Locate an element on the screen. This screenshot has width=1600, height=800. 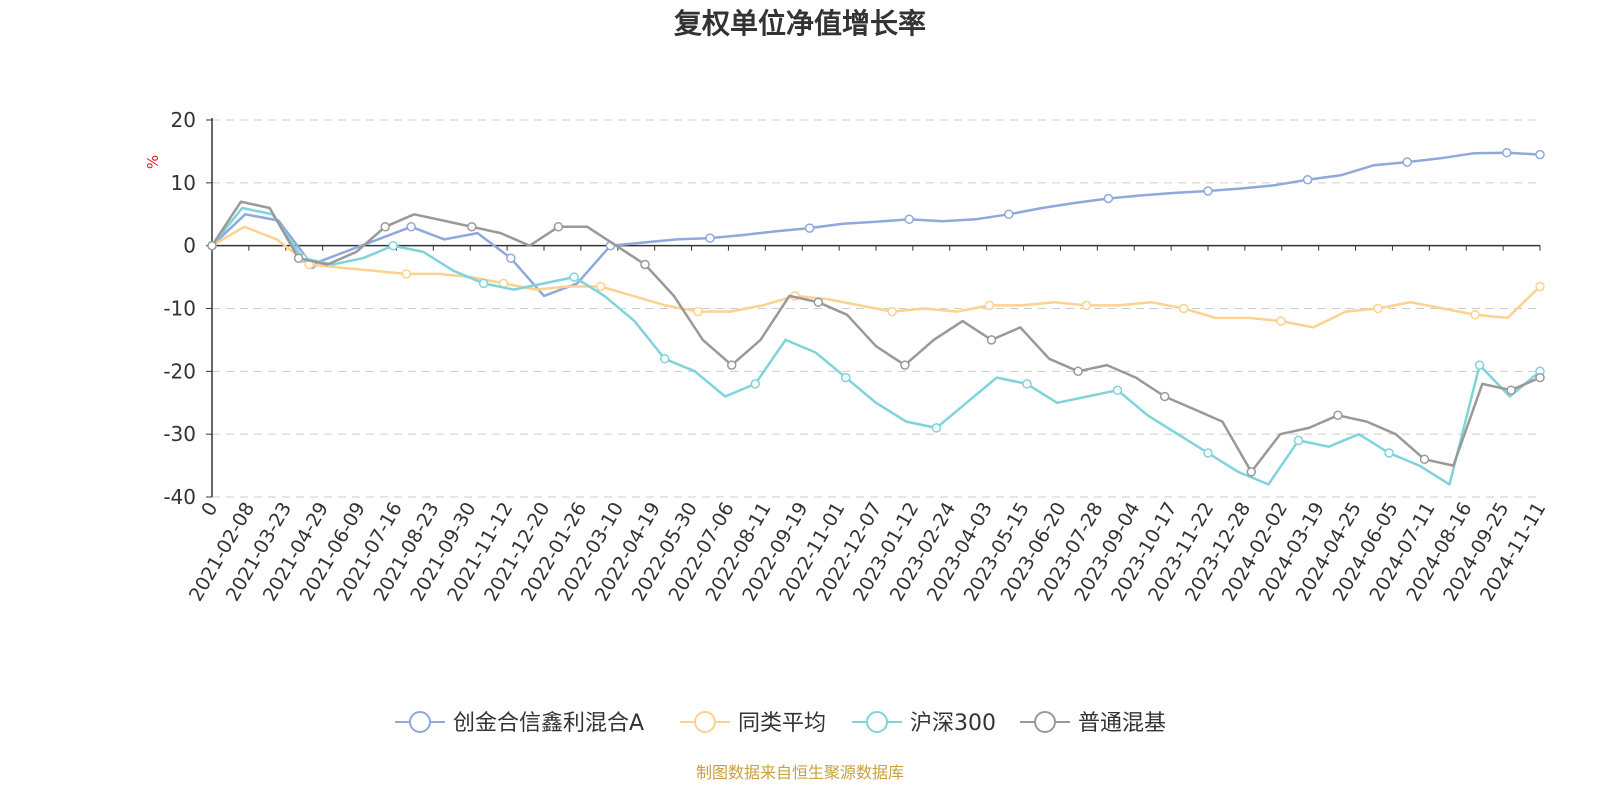
y-tick-label: 10 is located at coordinates (183, 183).